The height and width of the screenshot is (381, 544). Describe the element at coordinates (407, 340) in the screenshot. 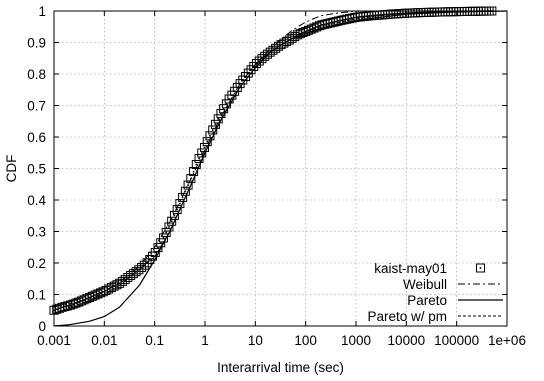

I see `x-tick-label: 10000` at that location.